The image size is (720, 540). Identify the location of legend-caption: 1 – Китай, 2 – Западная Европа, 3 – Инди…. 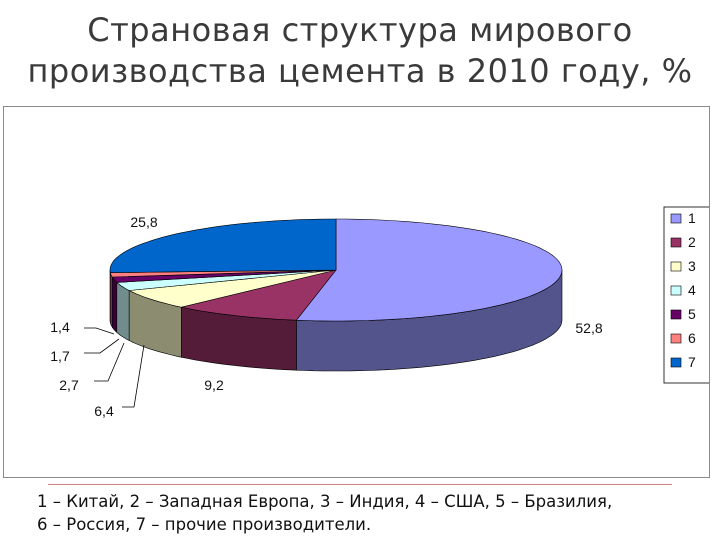
(377, 513).